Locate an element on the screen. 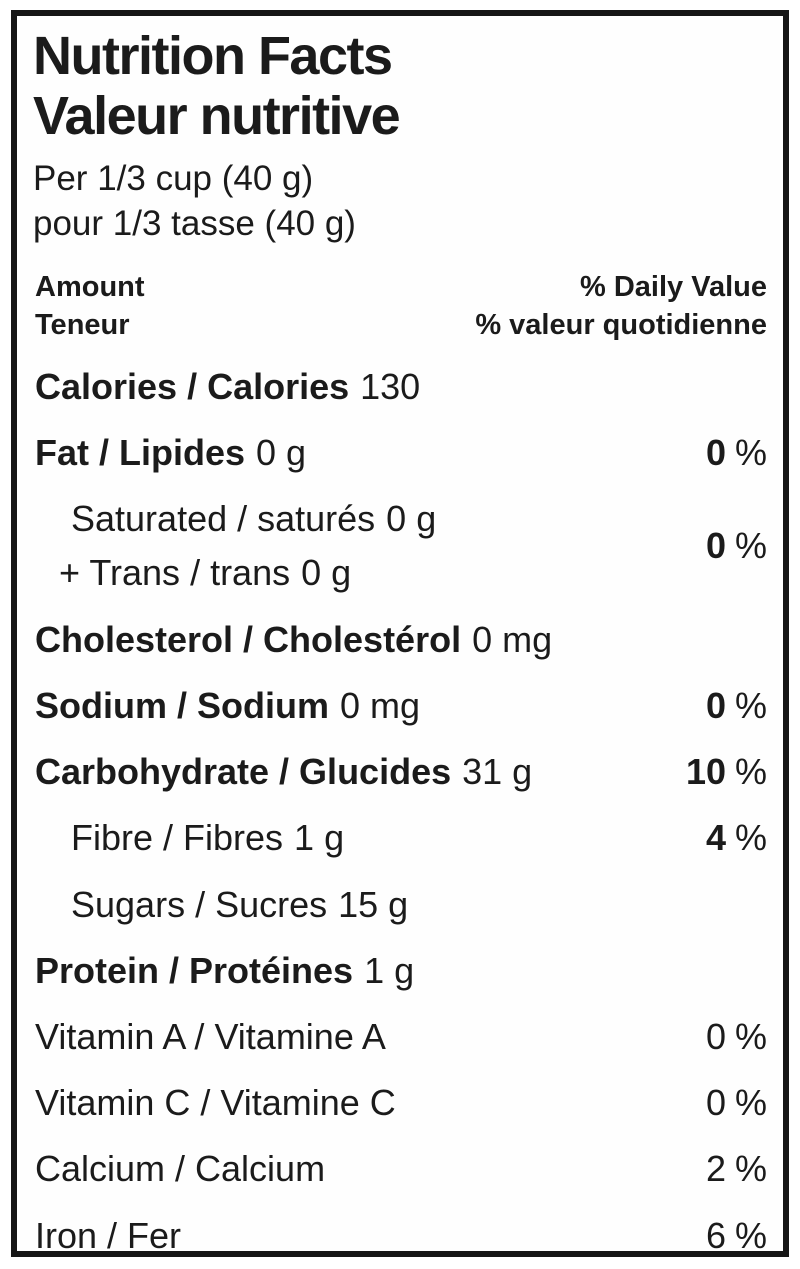 This screenshot has height=1269, width=800. row-calories: Calories / Calories 130 is located at coordinates (400, 387).